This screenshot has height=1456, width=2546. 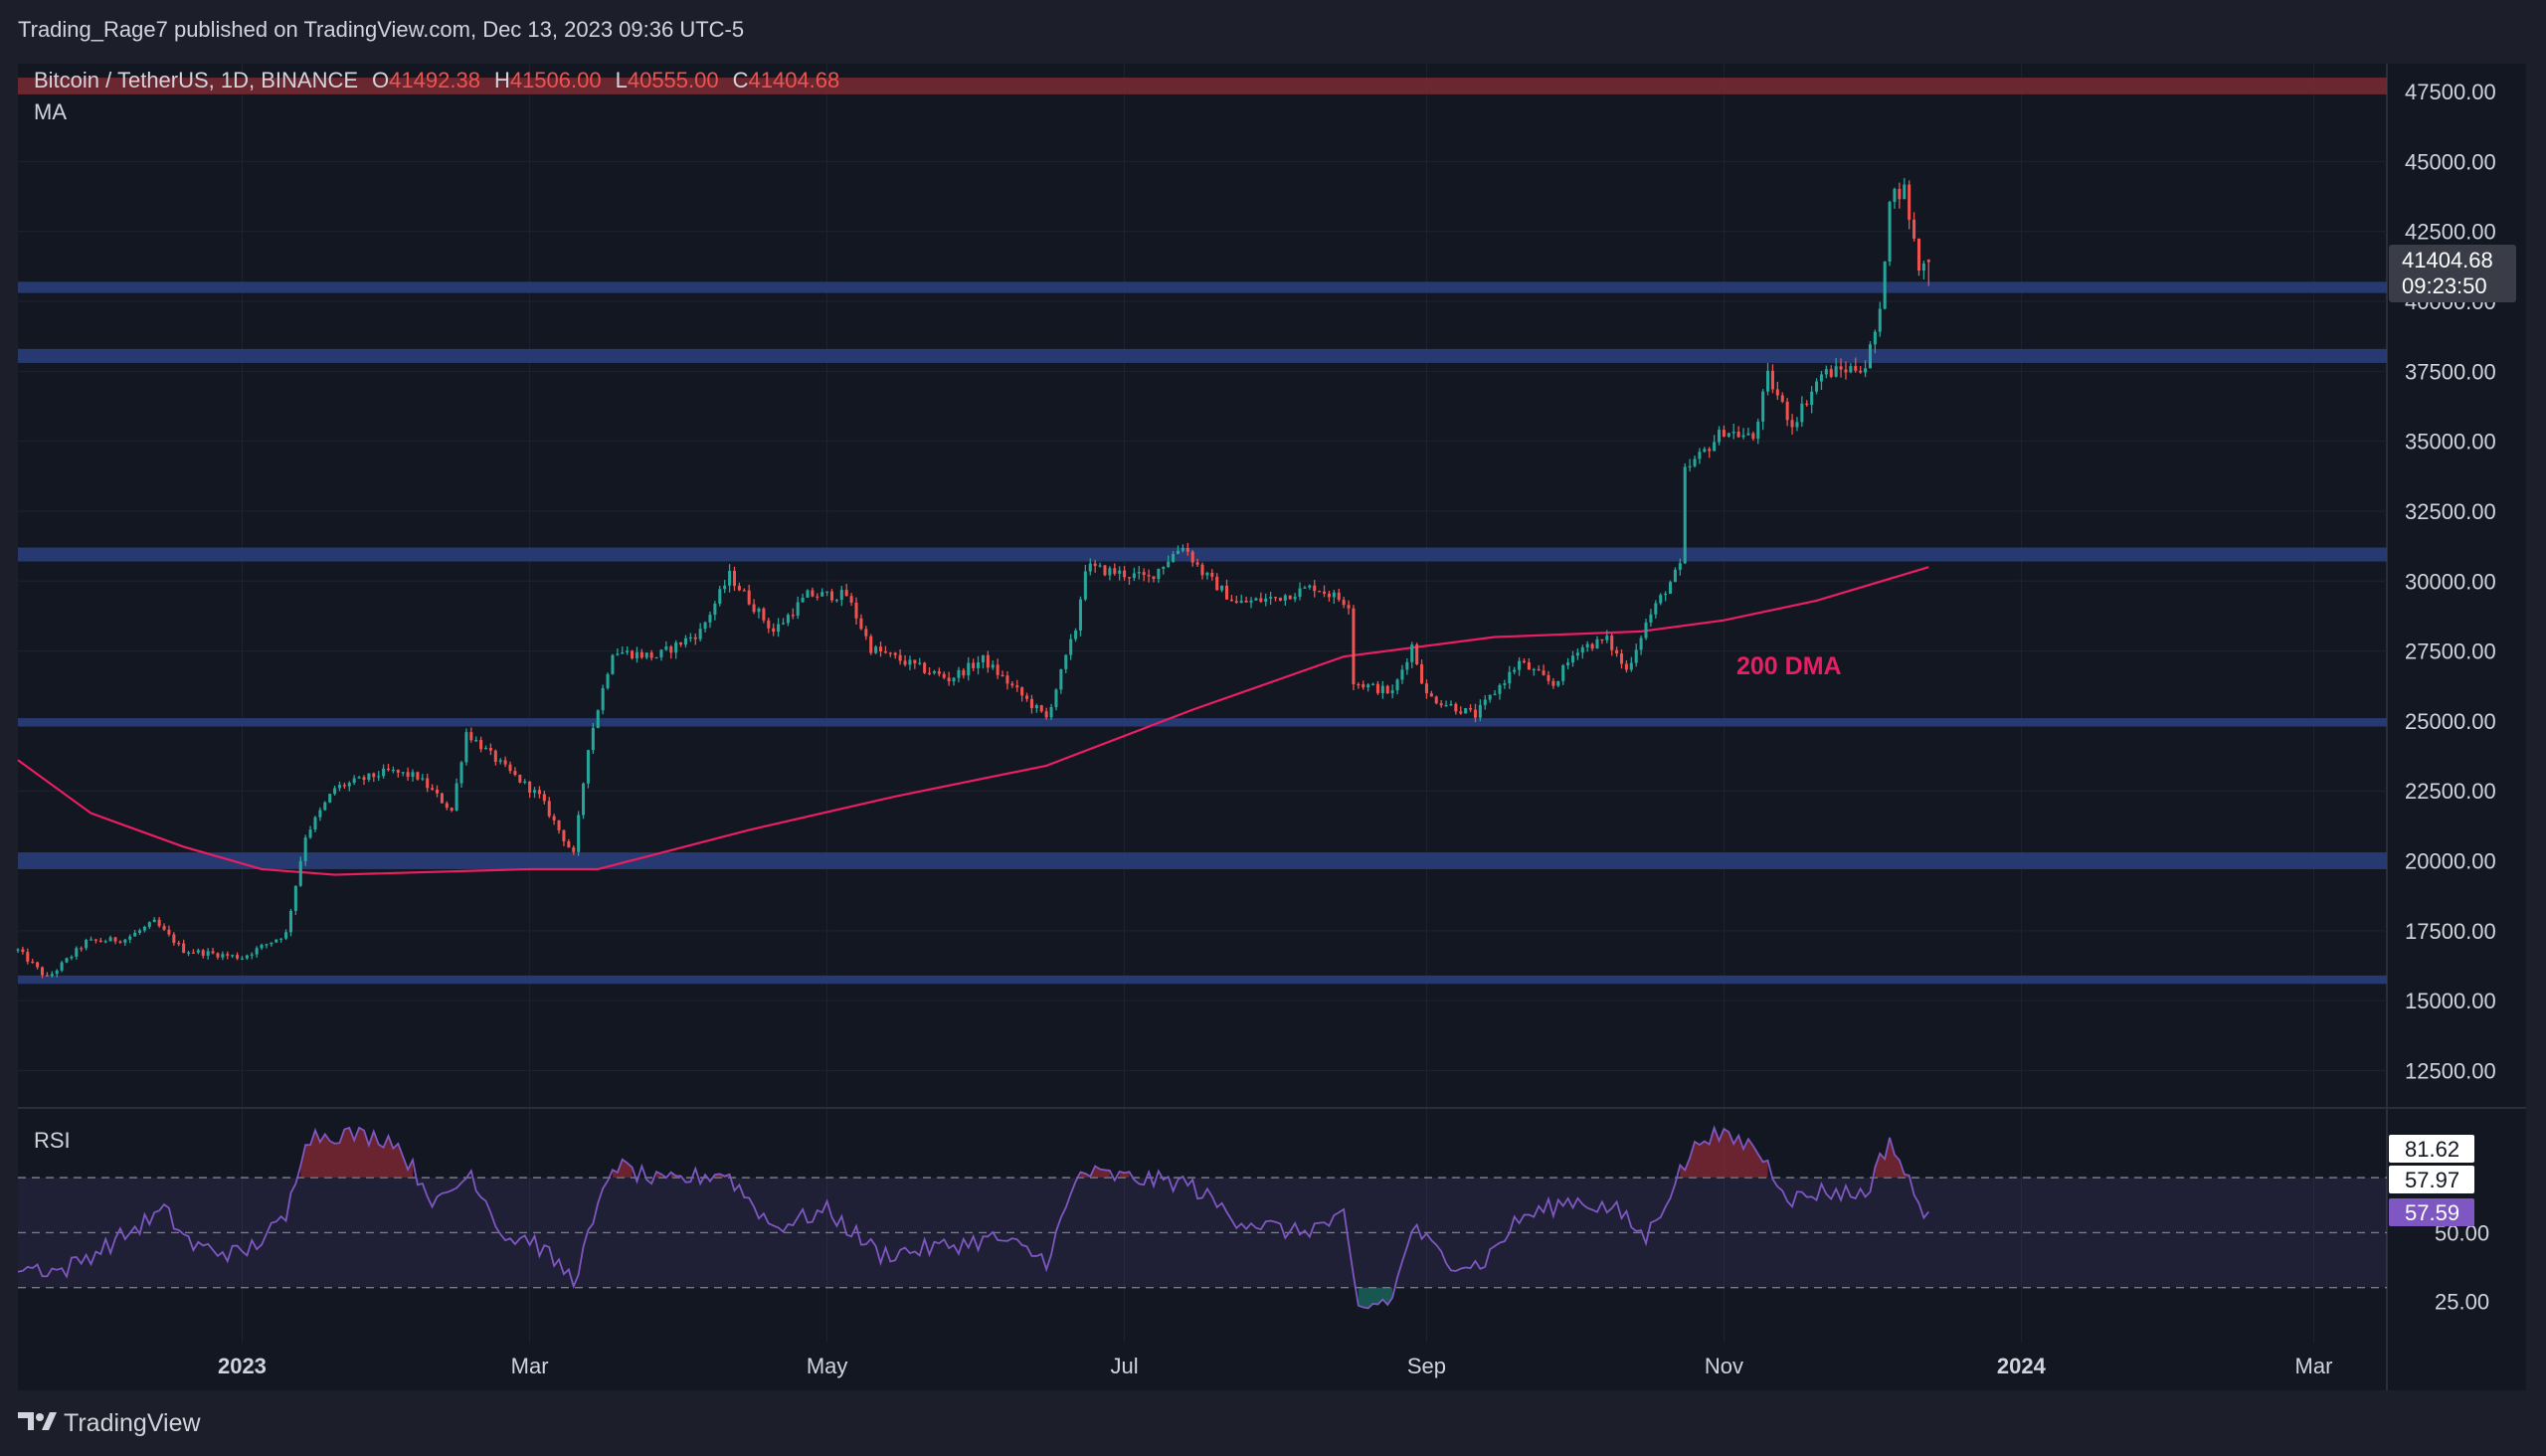 I want to click on indicator-legend-ma: MA, so click(x=50, y=111).